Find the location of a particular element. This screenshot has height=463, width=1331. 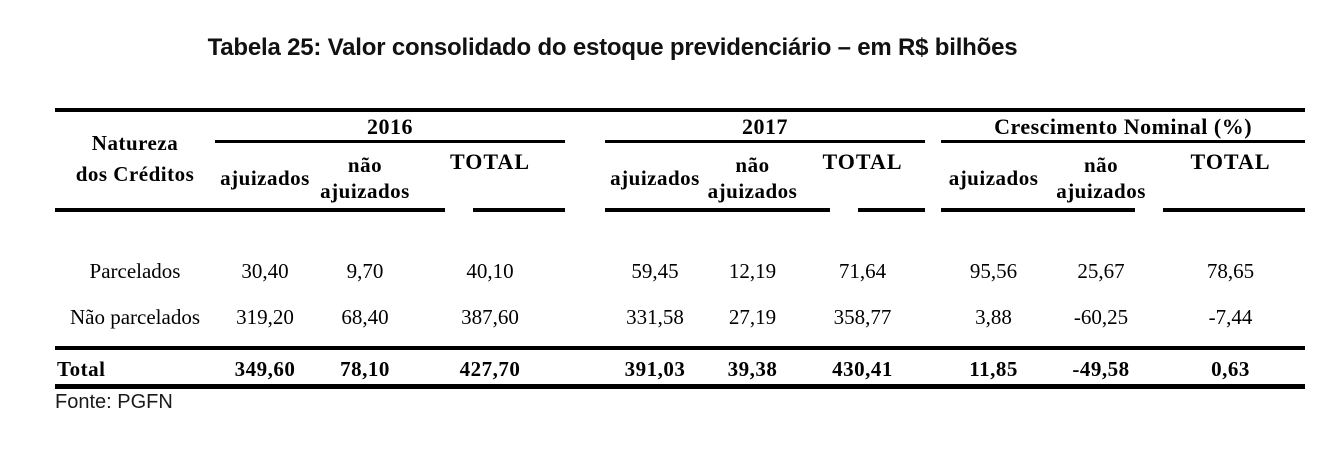

row-label: Não parcelados is located at coordinates (135, 316).